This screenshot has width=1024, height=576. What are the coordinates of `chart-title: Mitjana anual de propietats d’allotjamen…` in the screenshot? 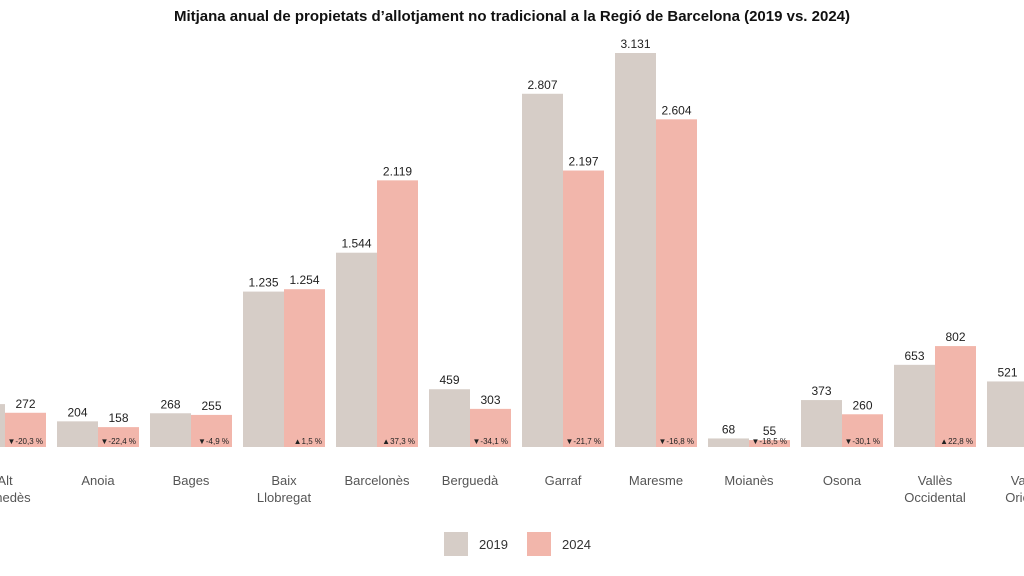 It's located at (512, 16).